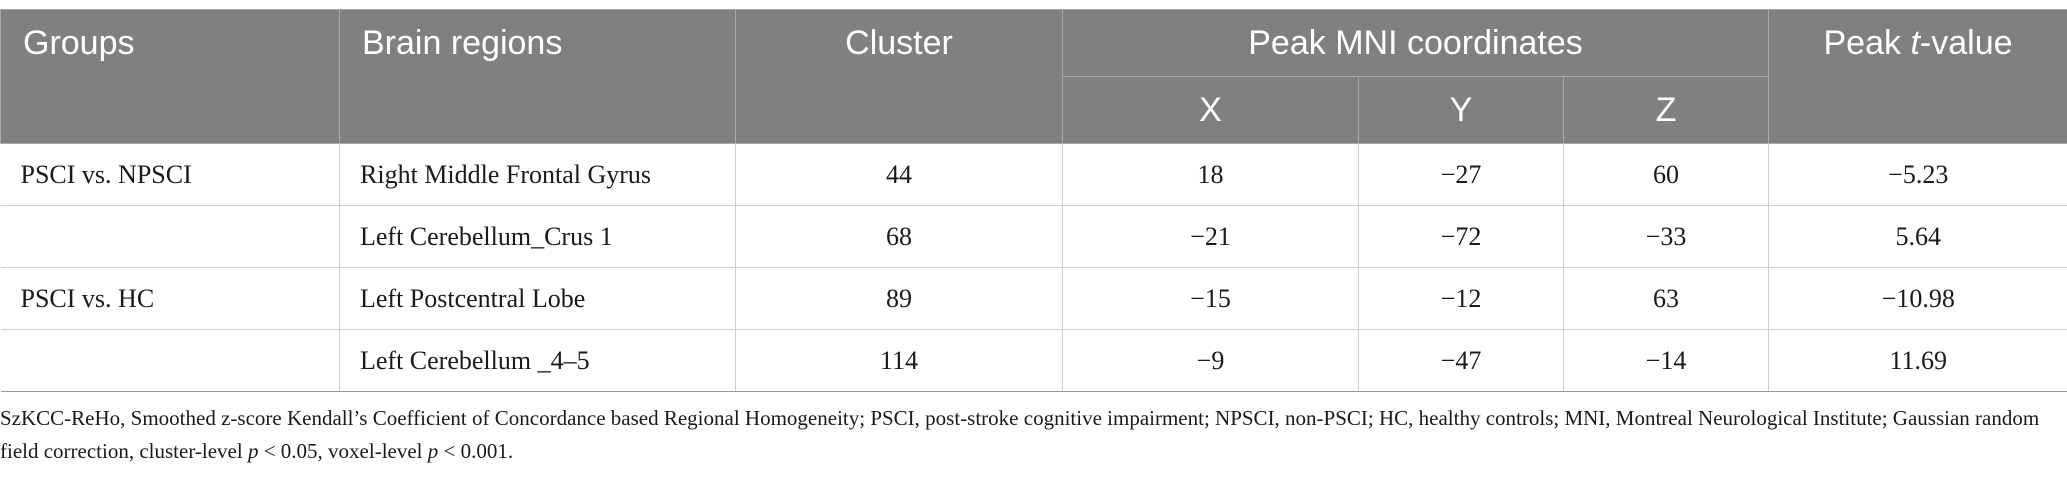 The width and height of the screenshot is (2067, 487). I want to click on footnote-text: < 0.05, voxel-level, so click(343, 451).